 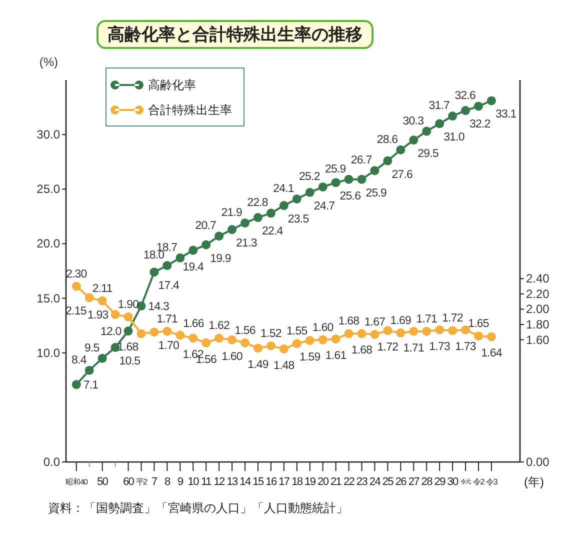 I want to click on data-label: 28.6, so click(x=387, y=140).